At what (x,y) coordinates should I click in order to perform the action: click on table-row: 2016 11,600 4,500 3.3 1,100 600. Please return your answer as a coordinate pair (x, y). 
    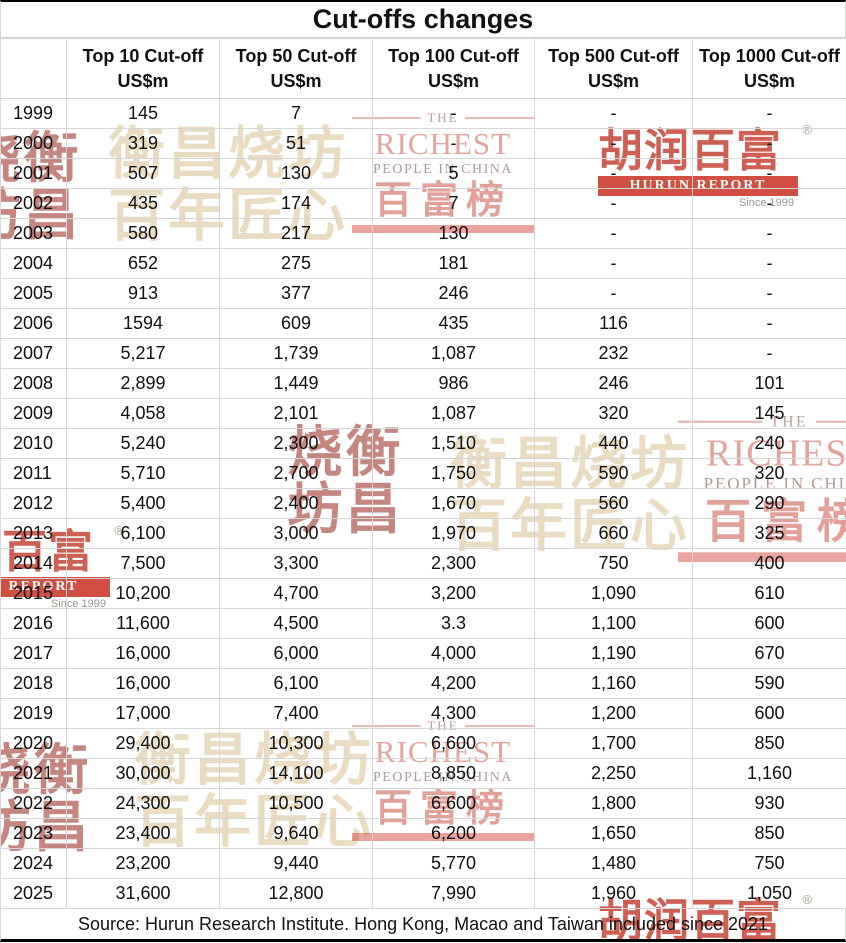
    Looking at the image, I should click on (423, 623).